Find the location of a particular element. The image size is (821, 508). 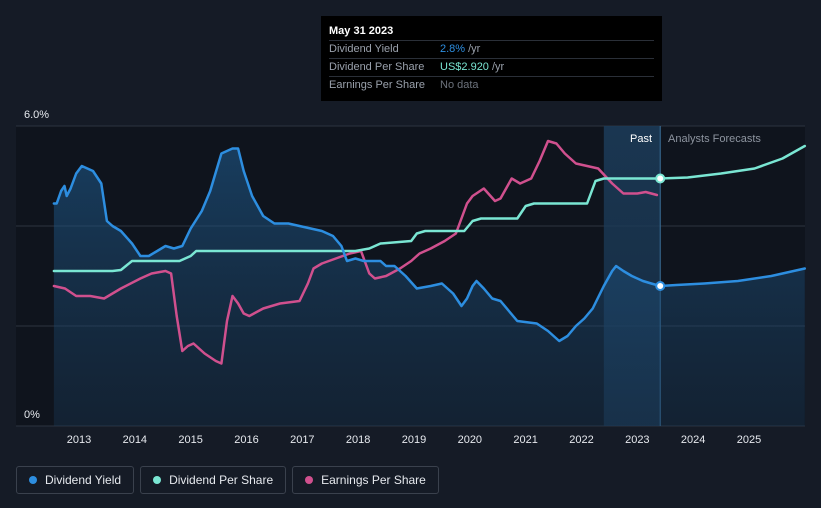

y-tick-bottom: 0% is located at coordinates (32, 415).